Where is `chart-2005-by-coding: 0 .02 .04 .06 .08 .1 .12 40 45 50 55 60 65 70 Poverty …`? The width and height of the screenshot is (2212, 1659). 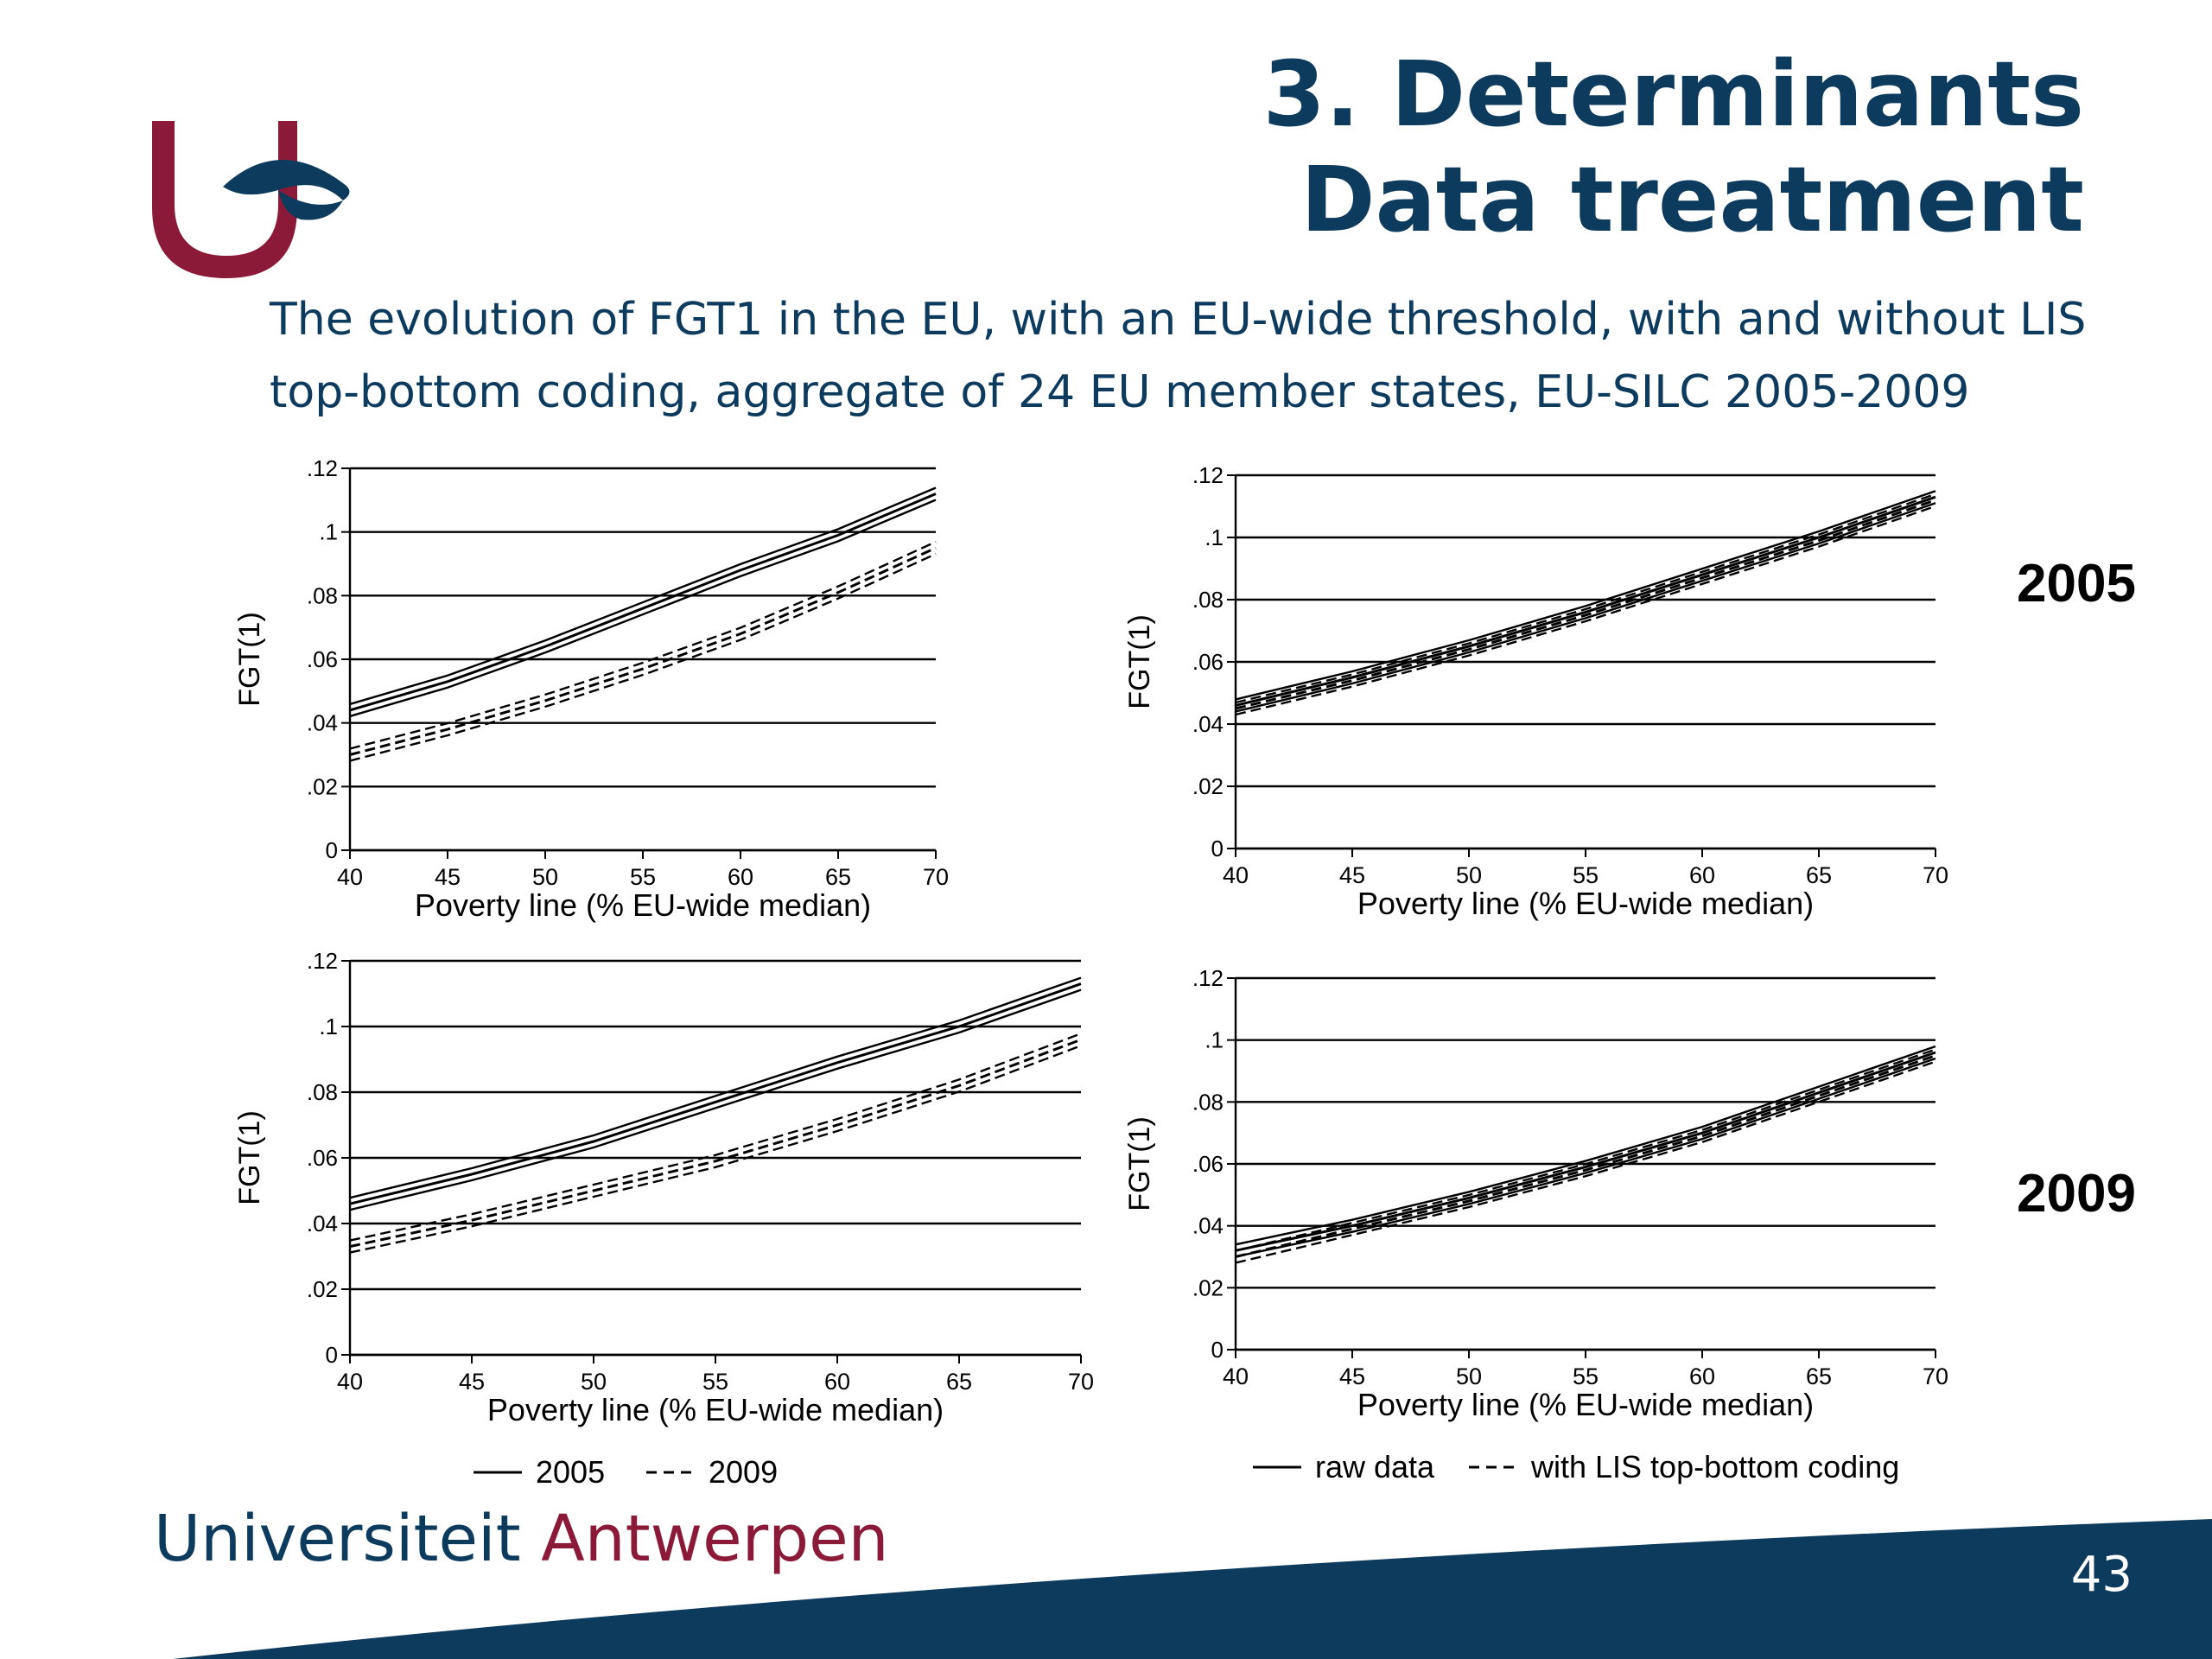
chart-2005-by-coding: 0 .02 .04 .06 .08 .1 .12 40 45 50 55 60 65 70 Poverty … is located at coordinates (1535, 691).